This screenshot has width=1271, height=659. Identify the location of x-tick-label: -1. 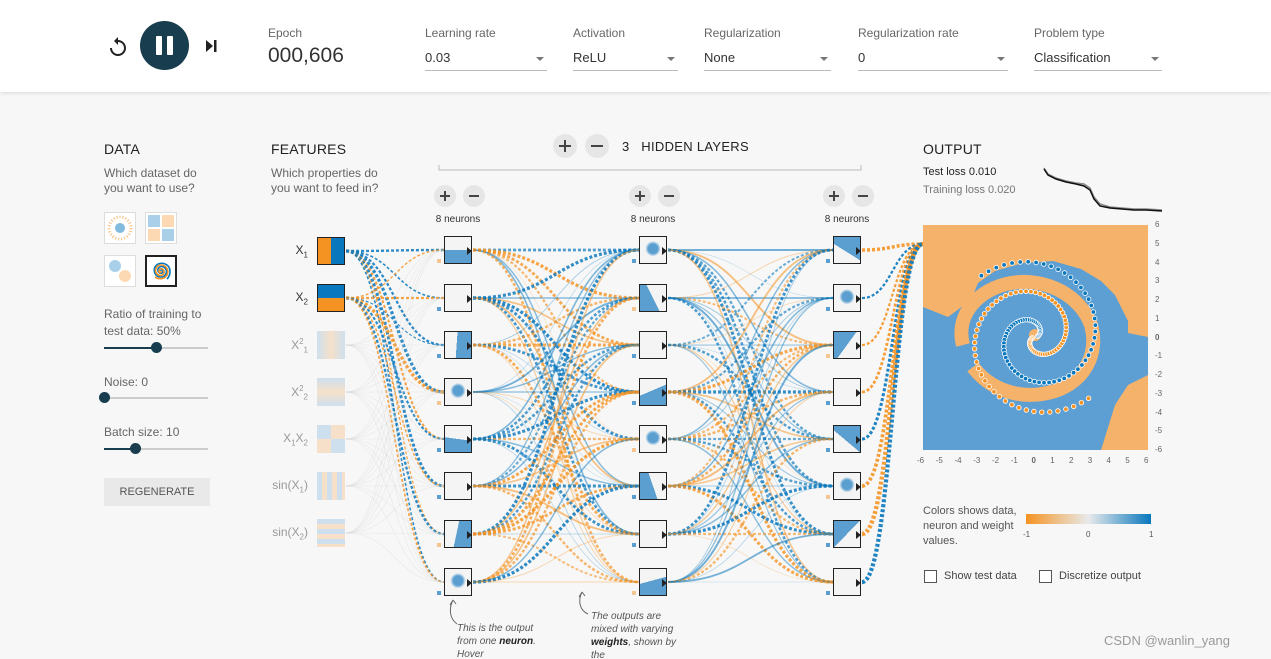
(1014, 460).